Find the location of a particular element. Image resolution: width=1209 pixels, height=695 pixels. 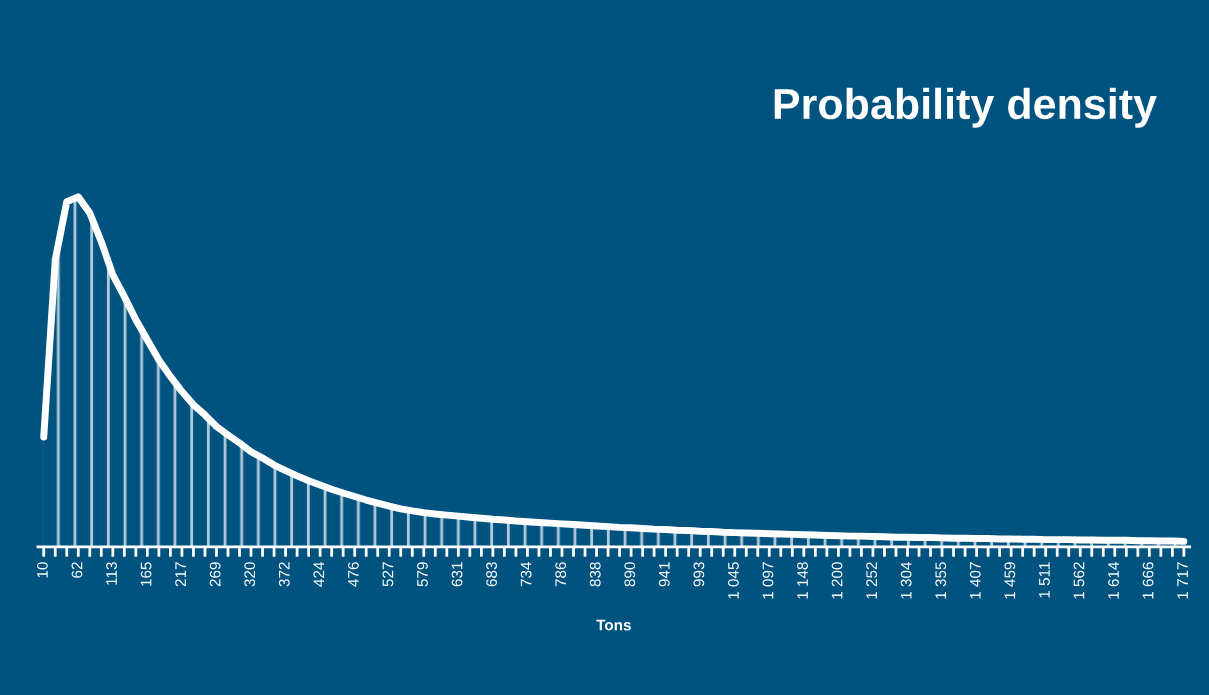

x-tick-label: 631 is located at coordinates (457, 574).